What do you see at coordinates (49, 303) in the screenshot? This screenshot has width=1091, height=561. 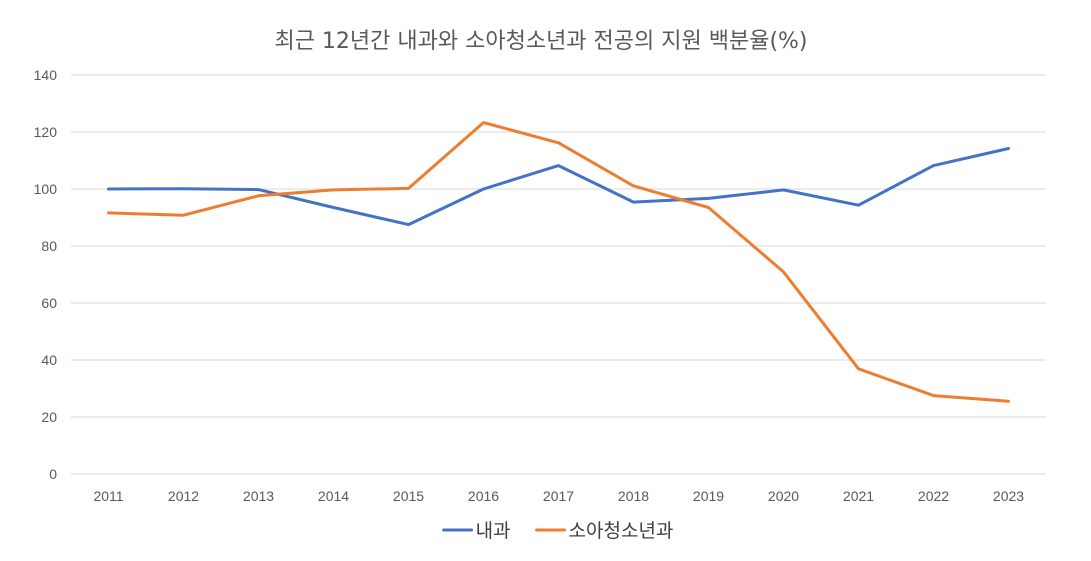 I see `y-tick-label: 60` at bounding box center [49, 303].